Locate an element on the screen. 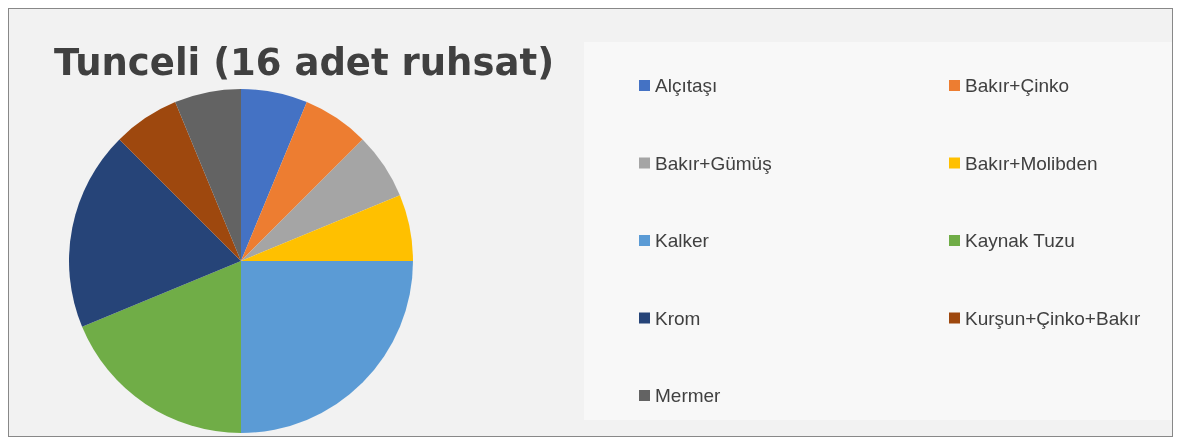  legend-label: Krom is located at coordinates (678, 318).